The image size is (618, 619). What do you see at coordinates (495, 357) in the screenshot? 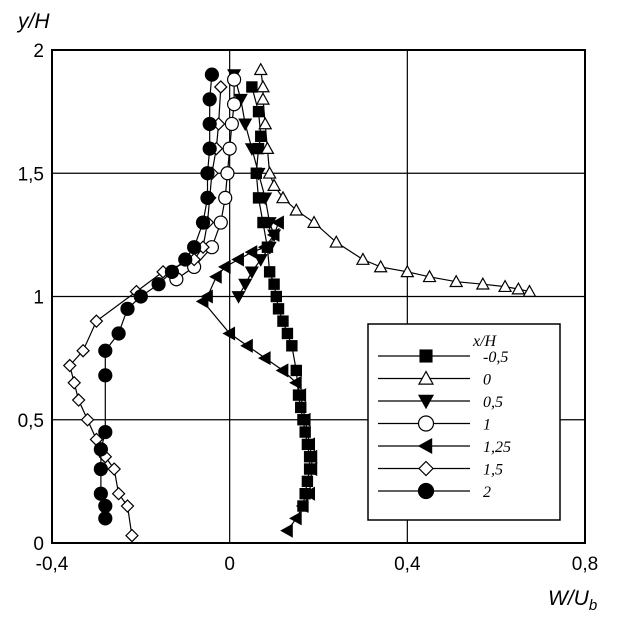
I see `legend-label: -0,5` at bounding box center [495, 357].